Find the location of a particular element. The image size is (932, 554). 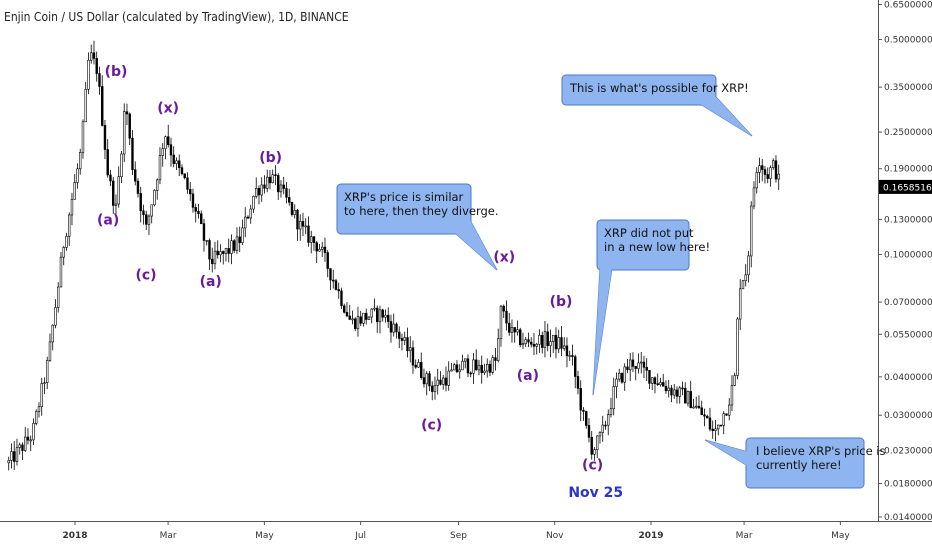

callout-possible: This is what's possible for XRP! is located at coordinates (657, 105).